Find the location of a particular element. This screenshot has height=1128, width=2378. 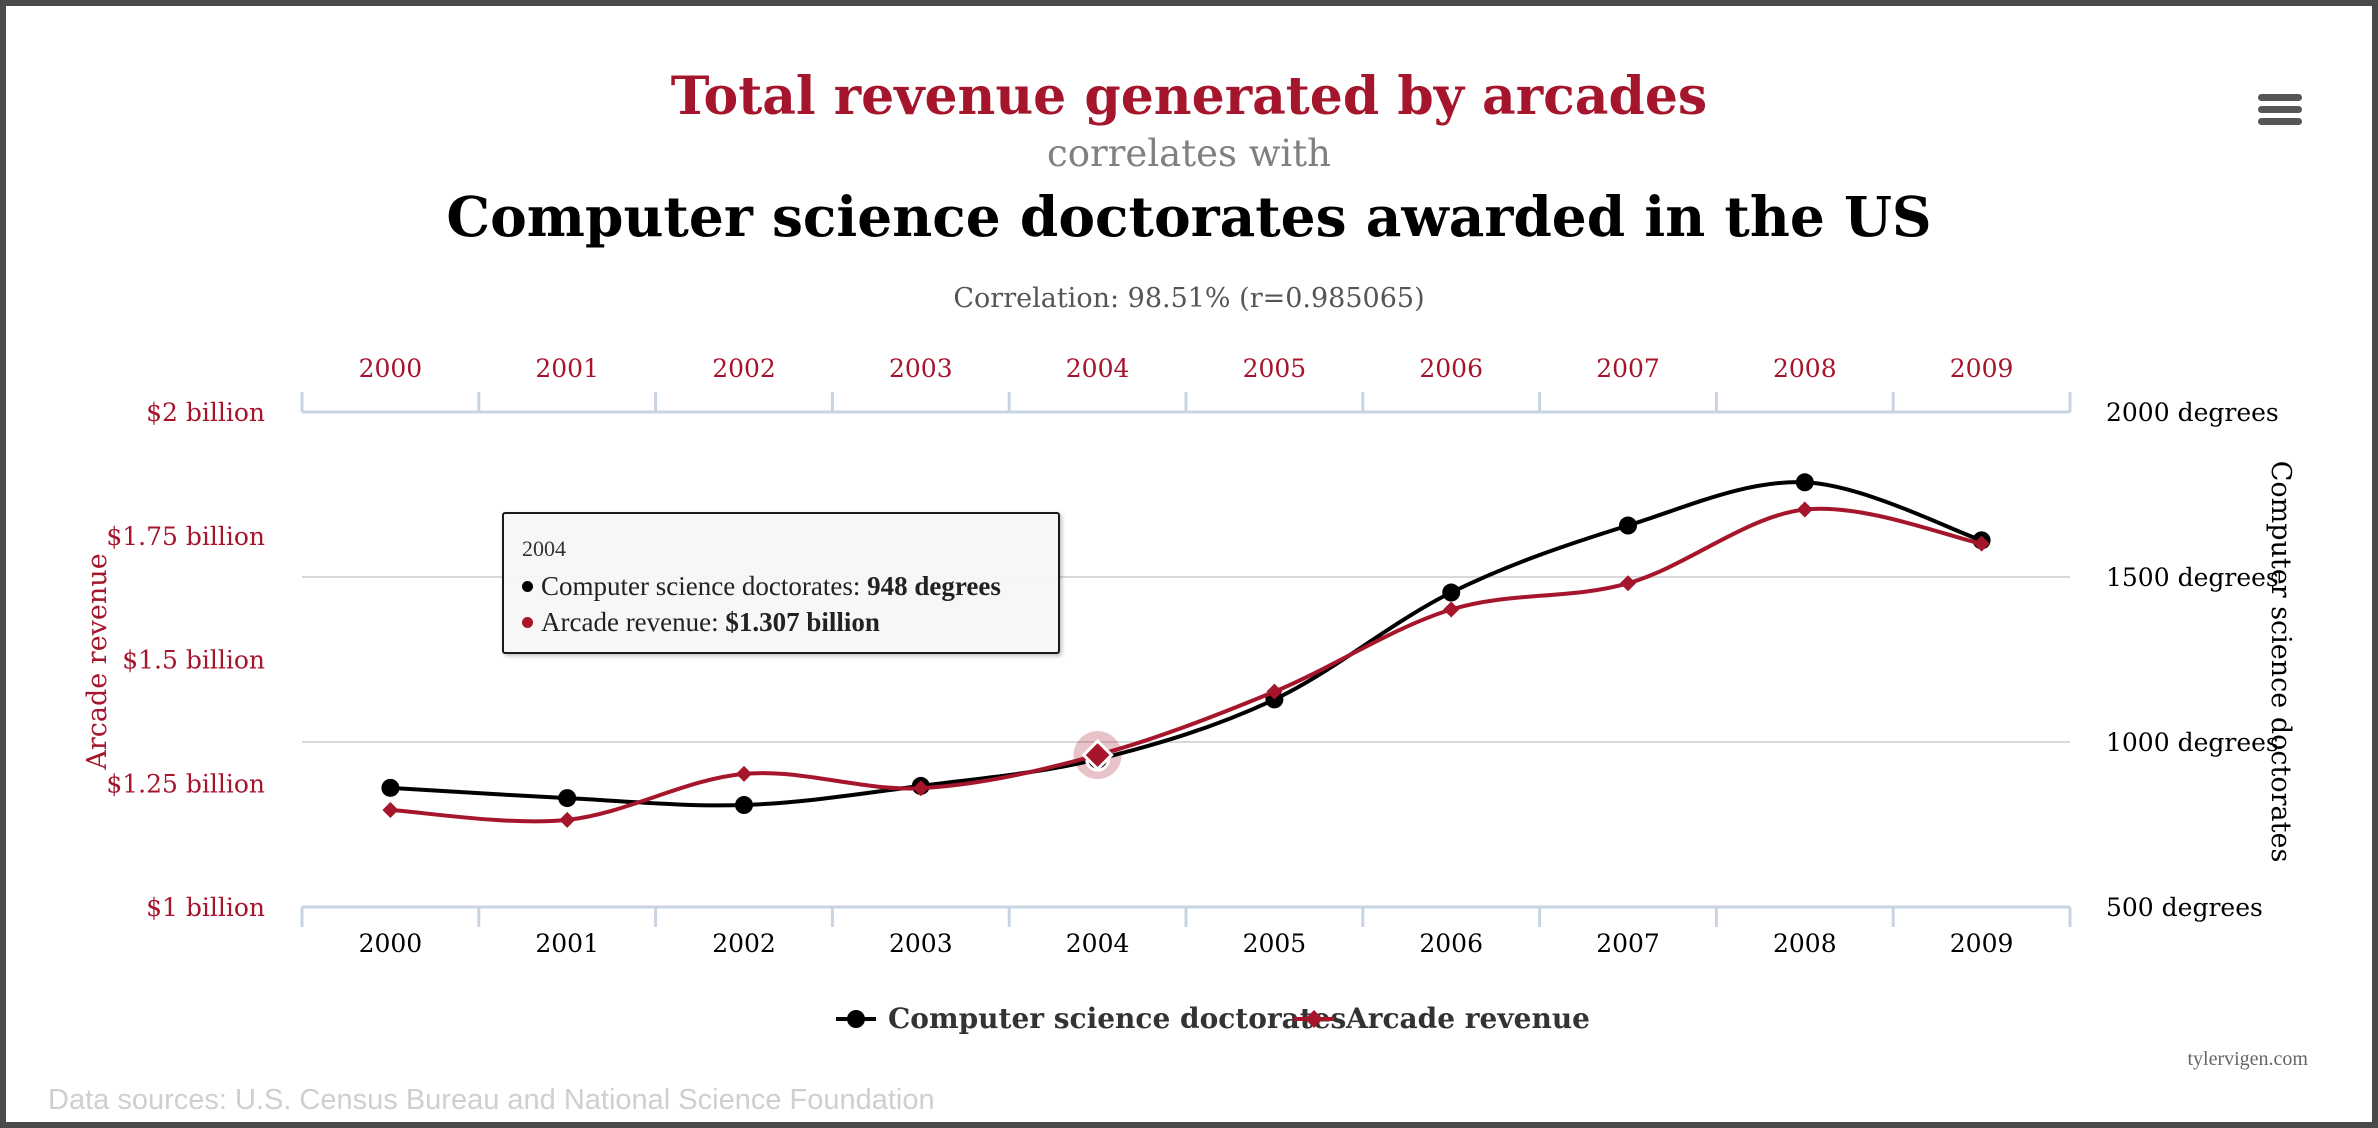

top-tick-label: 2004 is located at coordinates (1098, 368).